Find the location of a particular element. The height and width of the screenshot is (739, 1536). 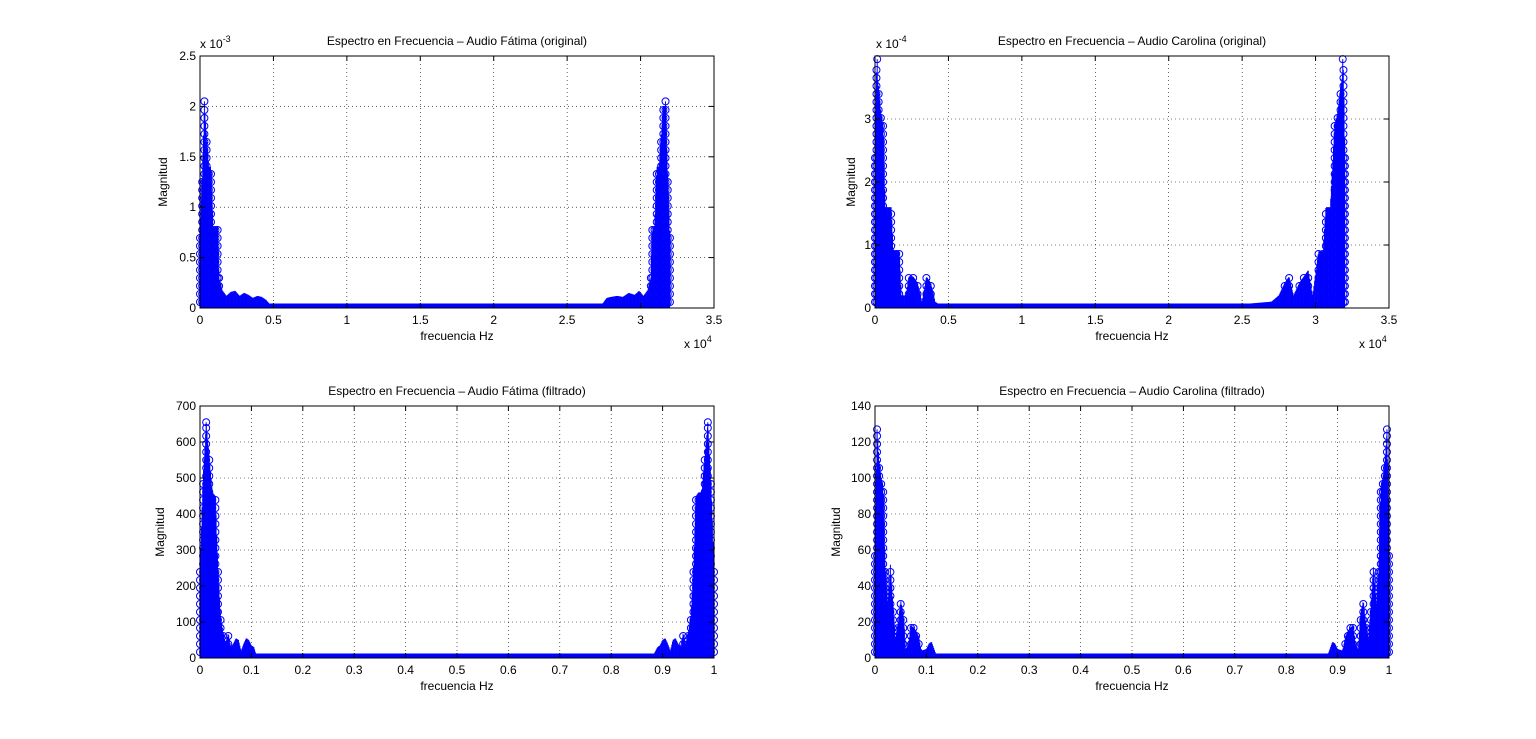

y-tick-label: 60 is located at coordinates (865, 550).